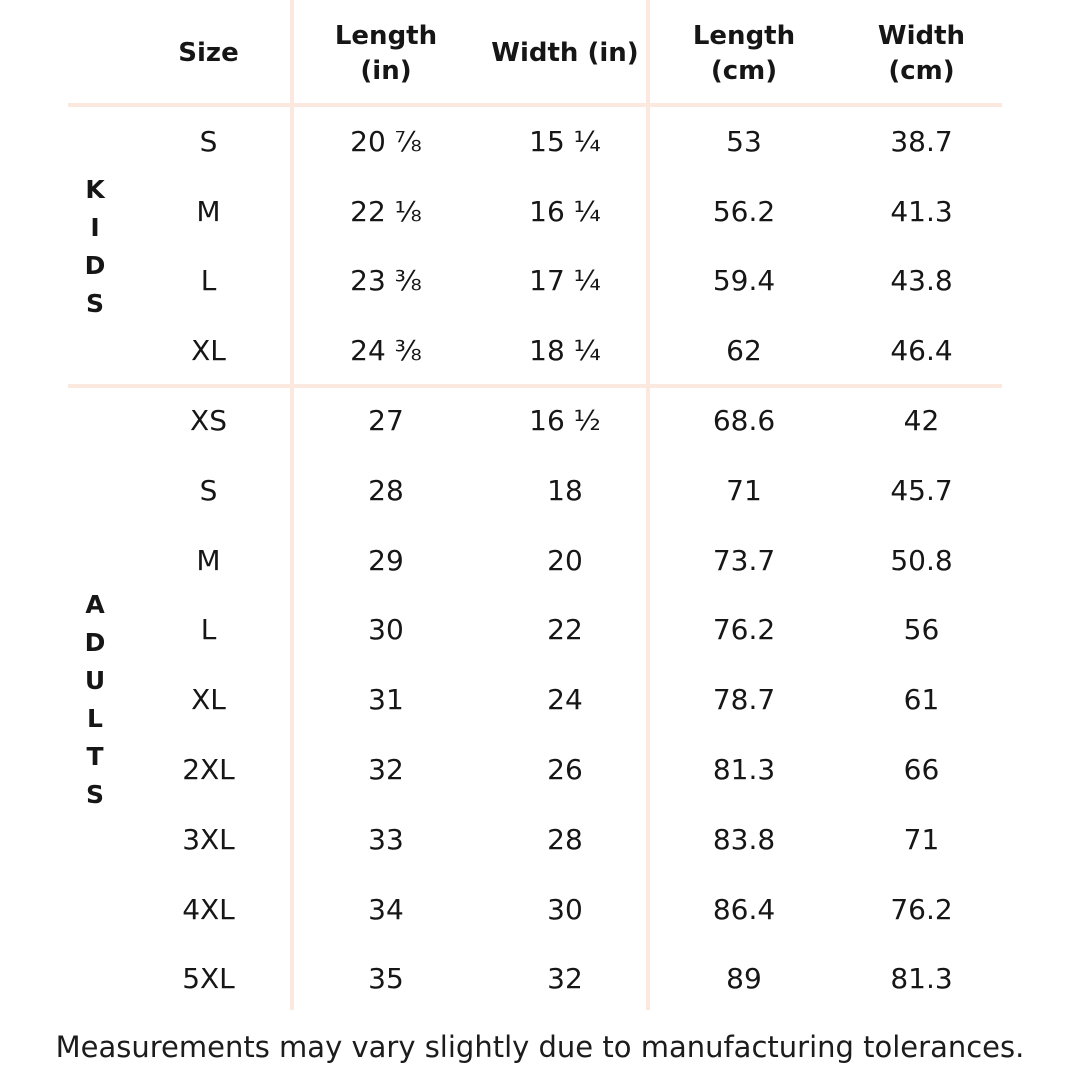  Describe the element at coordinates (386, 979) in the screenshot. I see `length-in-cell: 35` at that location.